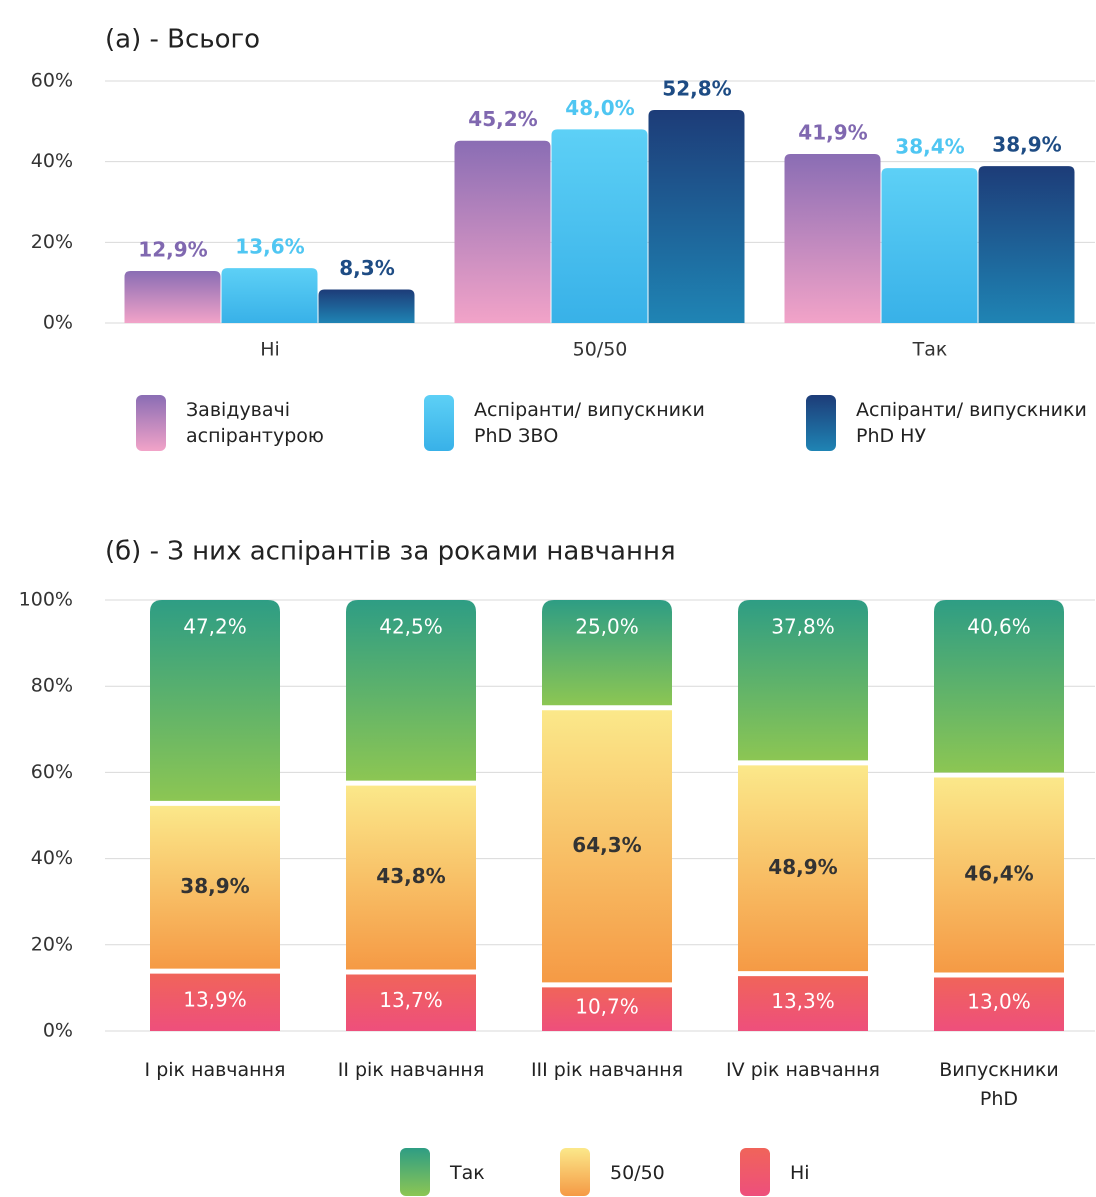 The height and width of the screenshot is (1197, 1096). What do you see at coordinates (52, 686) in the screenshot?
I see `y-tick-label: 80%` at bounding box center [52, 686].